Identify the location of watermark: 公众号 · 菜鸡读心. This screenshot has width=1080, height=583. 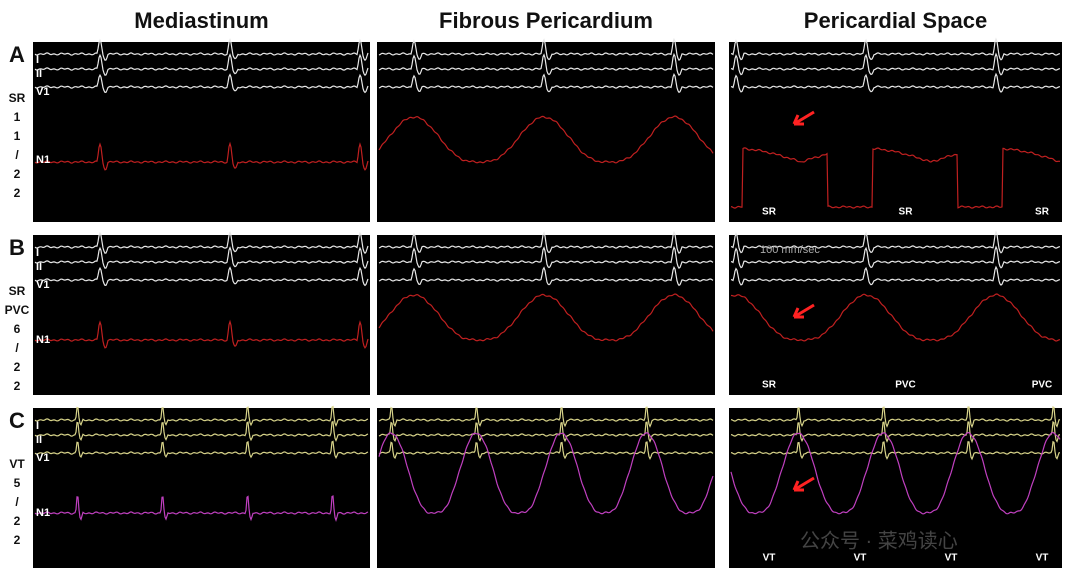
(879, 540).